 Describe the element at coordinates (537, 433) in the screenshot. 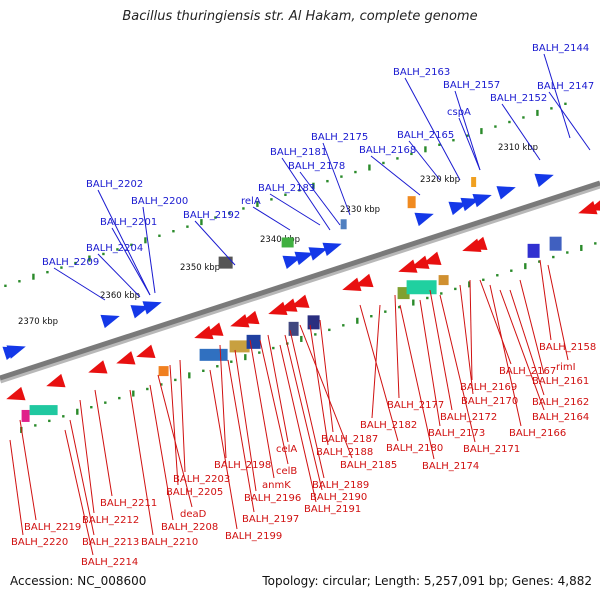

I see `reverse-gene-label: BALH_2166` at that location.